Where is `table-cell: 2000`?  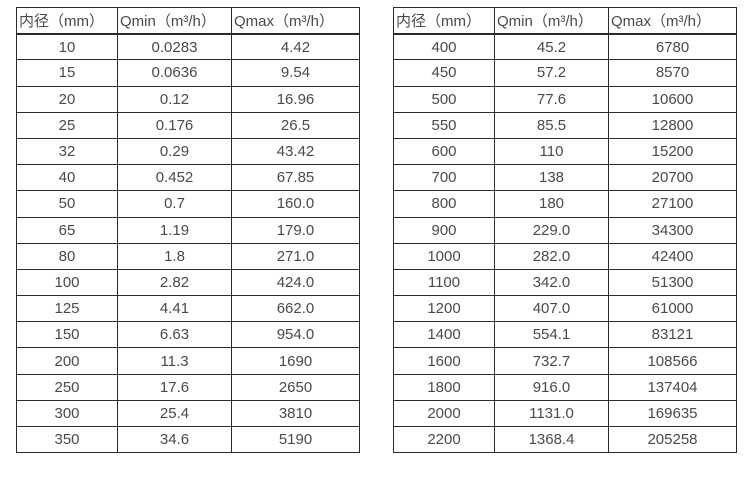
table-cell: 2000 is located at coordinates (444, 413).